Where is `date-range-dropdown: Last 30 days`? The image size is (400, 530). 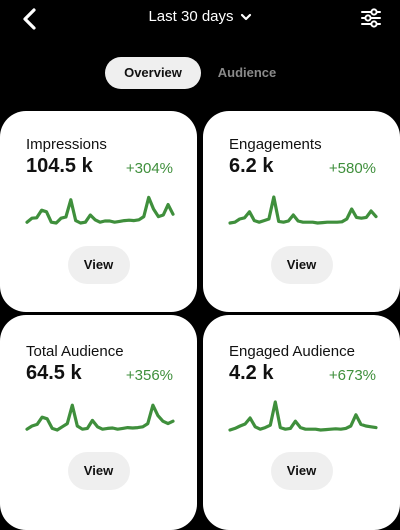 date-range-dropdown: Last 30 days is located at coordinates (200, 16).